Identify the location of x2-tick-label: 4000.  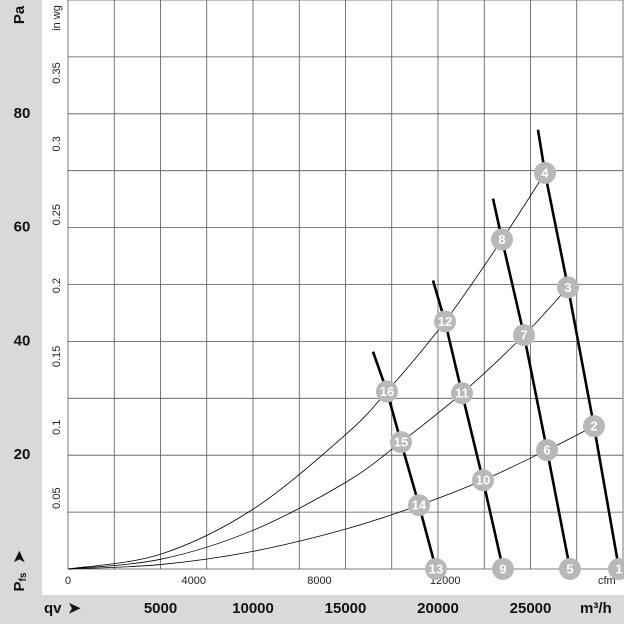
(193, 581).